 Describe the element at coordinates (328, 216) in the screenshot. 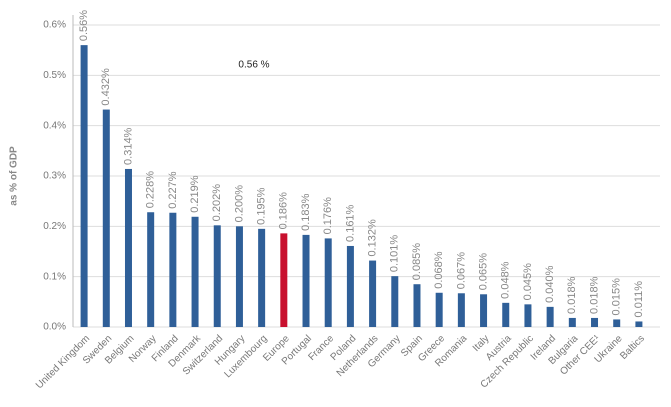

I see `data-label: 0.176%` at that location.